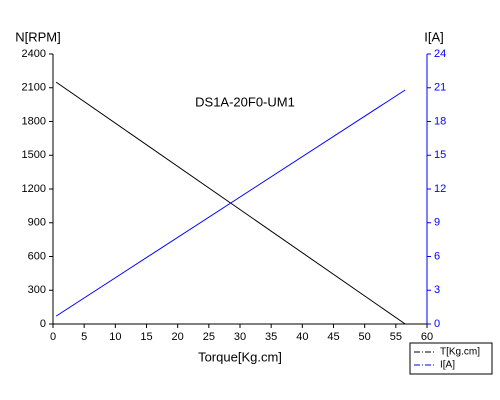 Image resolution: width=500 pixels, height=400 pixels. Describe the element at coordinates (302, 337) in the screenshot. I see `x-tick-label: 40` at that location.